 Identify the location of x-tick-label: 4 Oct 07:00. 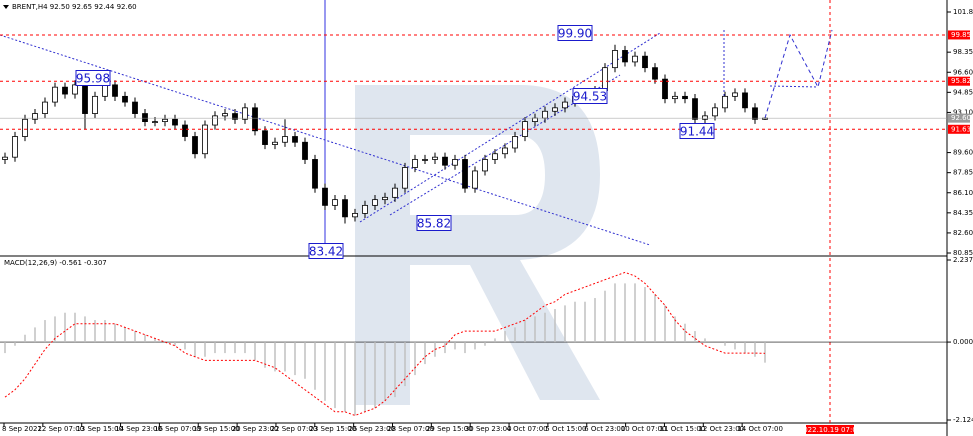
(526, 429).